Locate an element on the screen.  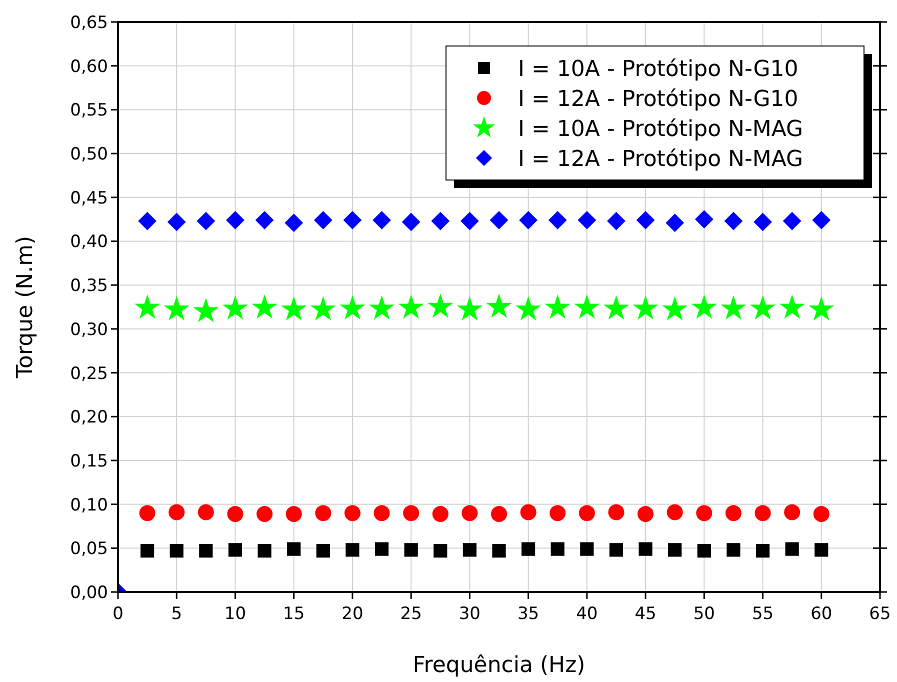
x-tick-label: 25 is located at coordinates (411, 614).